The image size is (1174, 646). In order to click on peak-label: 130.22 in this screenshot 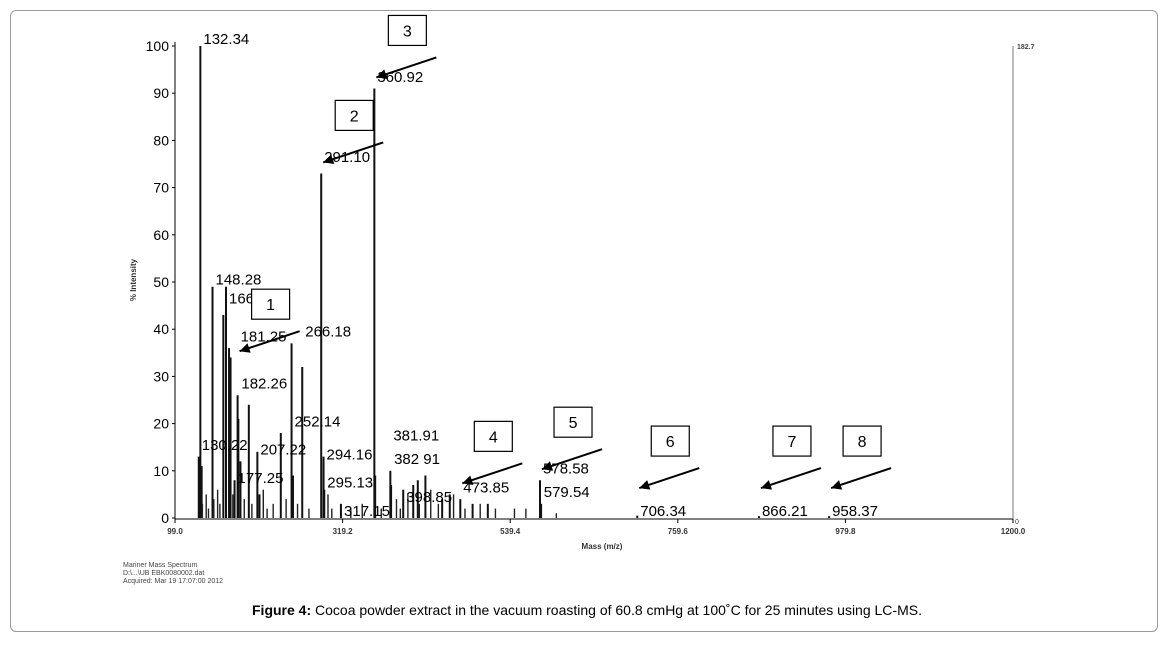, I will do `click(225, 445)`.